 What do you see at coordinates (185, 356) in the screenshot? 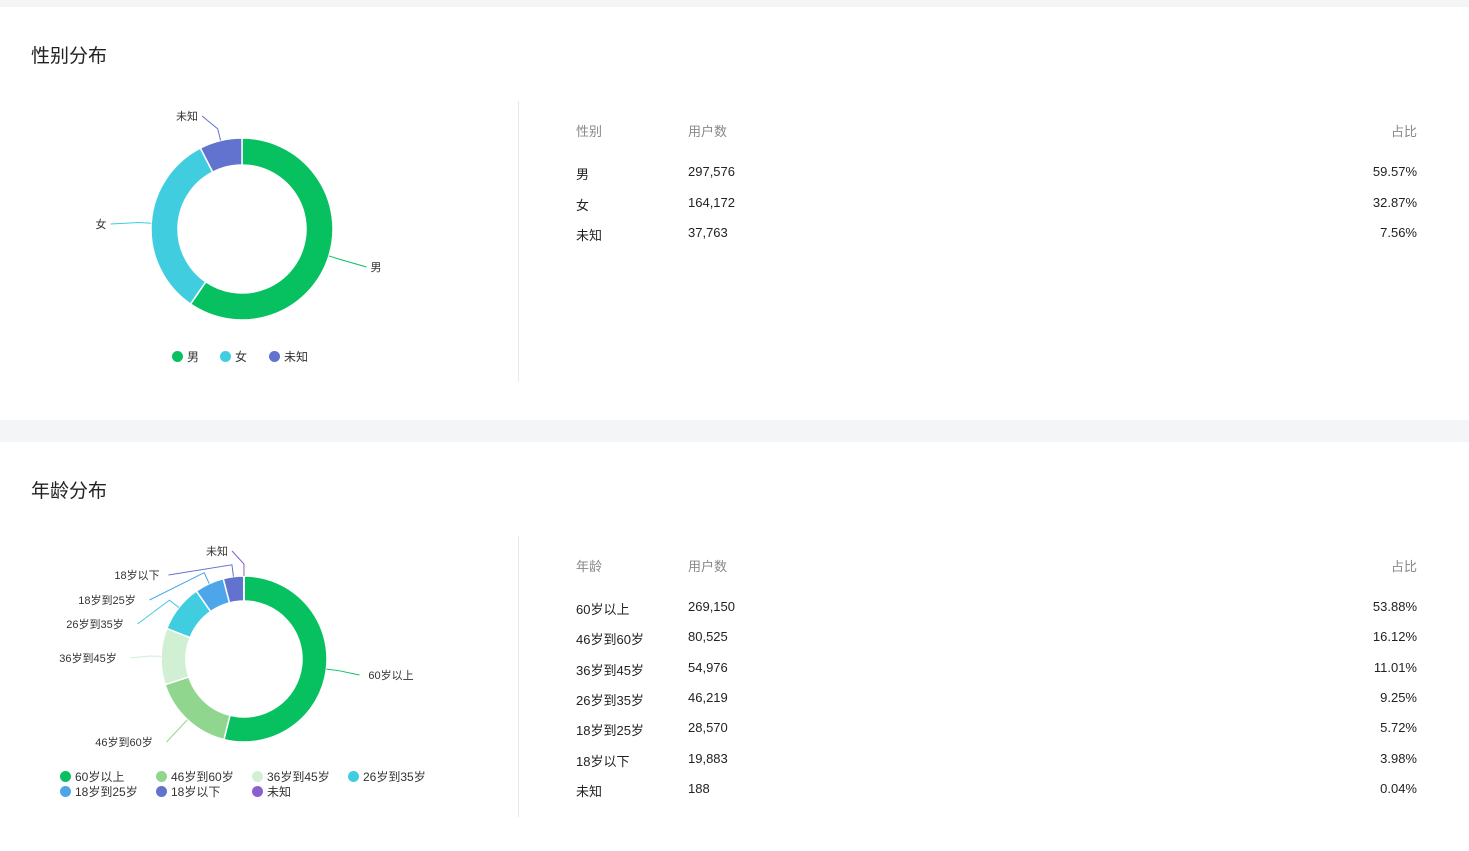
I see `legend-item: 男` at bounding box center [185, 356].